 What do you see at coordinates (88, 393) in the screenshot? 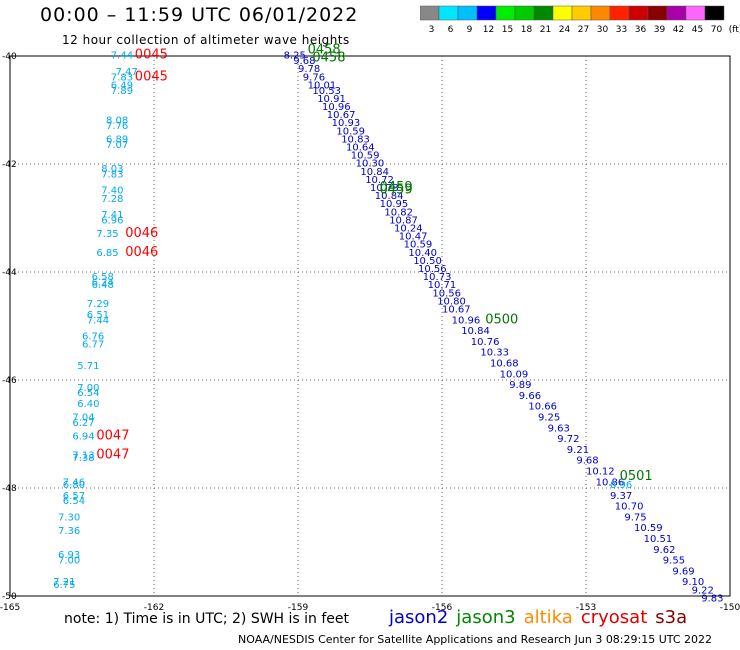
I see `wave-height-label: 6.54` at bounding box center [88, 393].